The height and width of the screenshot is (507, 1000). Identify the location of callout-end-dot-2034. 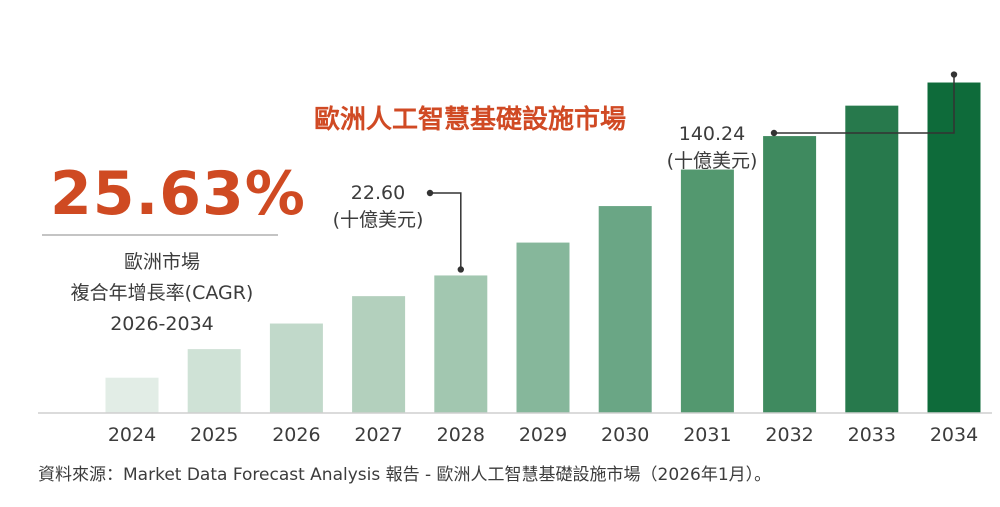
(954, 74).